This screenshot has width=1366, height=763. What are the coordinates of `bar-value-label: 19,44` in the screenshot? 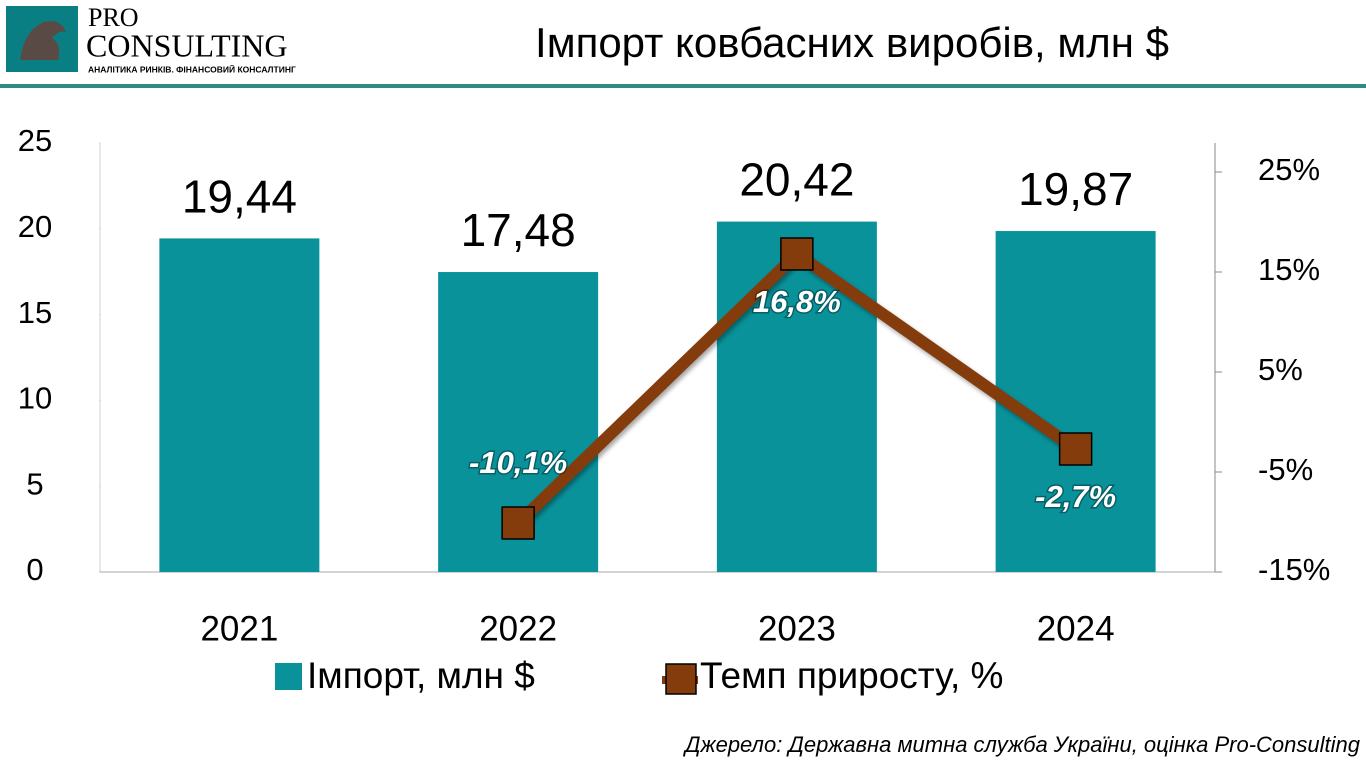 It's located at (239, 197).